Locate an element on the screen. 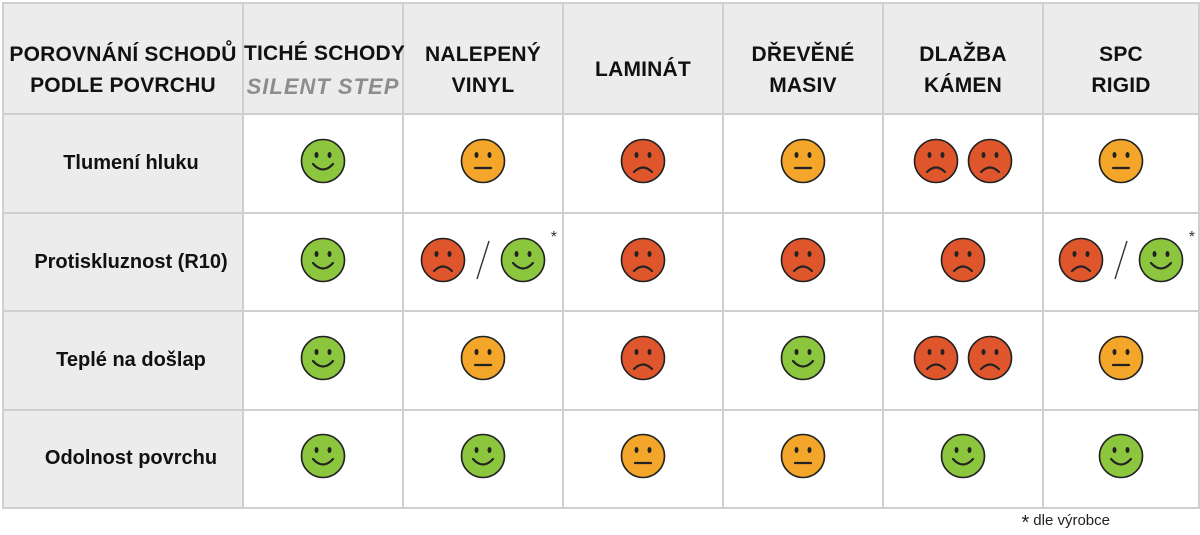  header-line: SPC is located at coordinates (1121, 54).